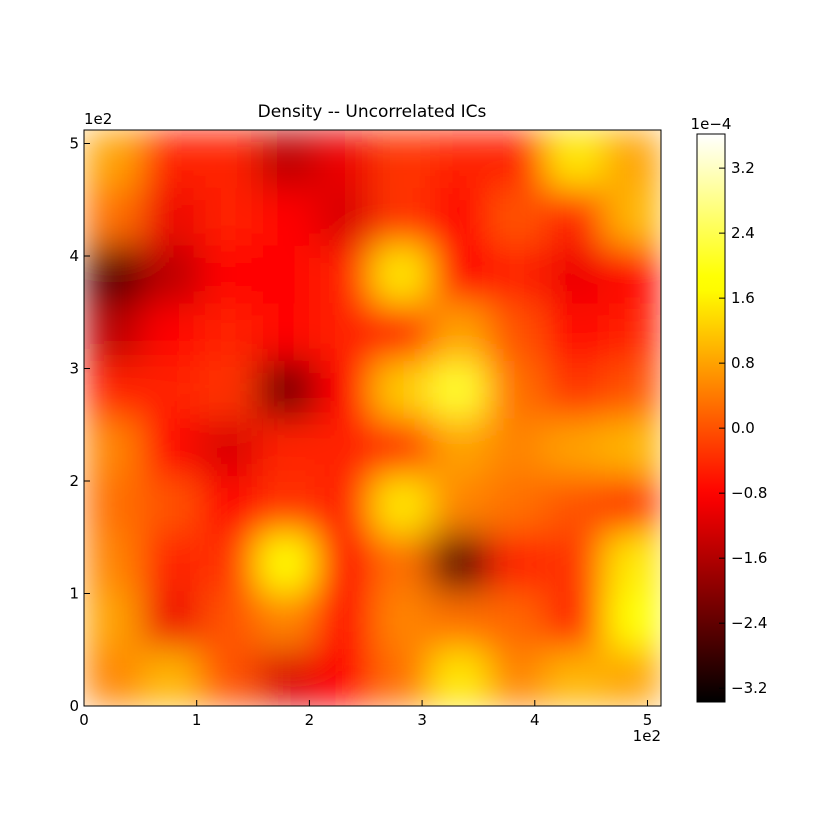 The height and width of the screenshot is (834, 830). Describe the element at coordinates (647, 736) in the screenshot. I see `x-offset-label: 1e2` at that location.